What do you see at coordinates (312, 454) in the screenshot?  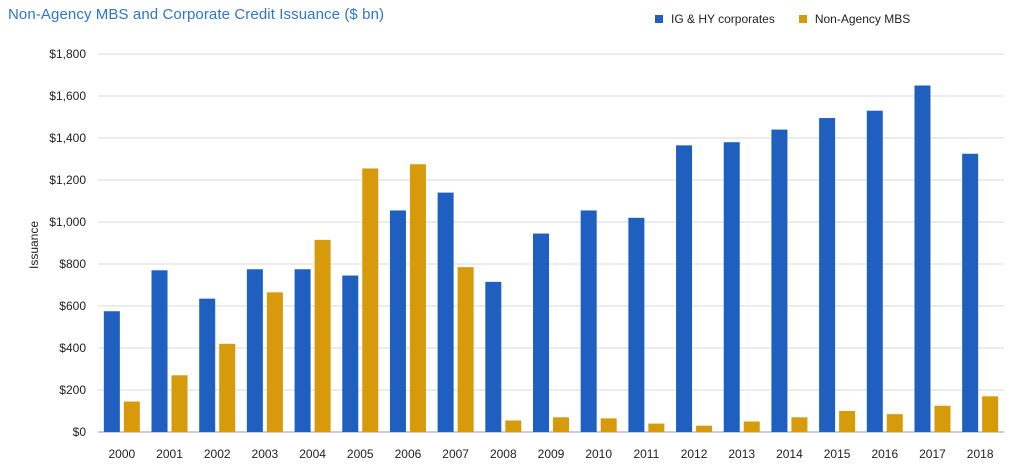 I see `x-tick-label: 2004` at bounding box center [312, 454].